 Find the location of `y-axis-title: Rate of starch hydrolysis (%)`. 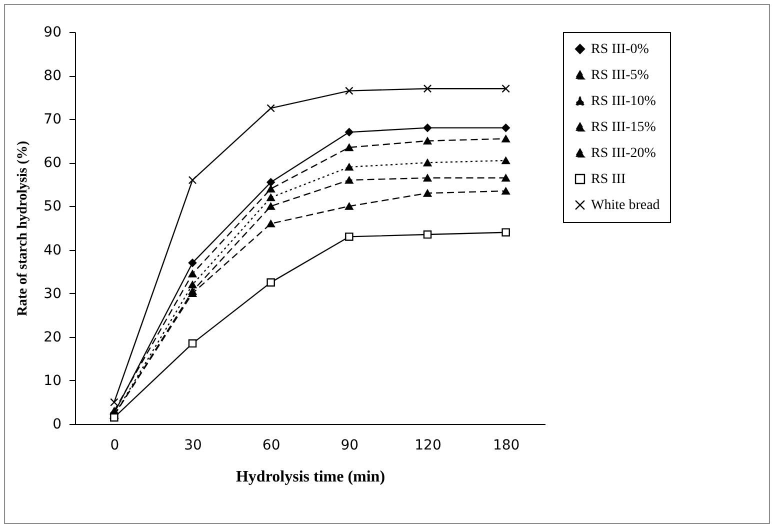

y-axis-title: Rate of starch hydrolysis (%) is located at coordinates (23, 228).